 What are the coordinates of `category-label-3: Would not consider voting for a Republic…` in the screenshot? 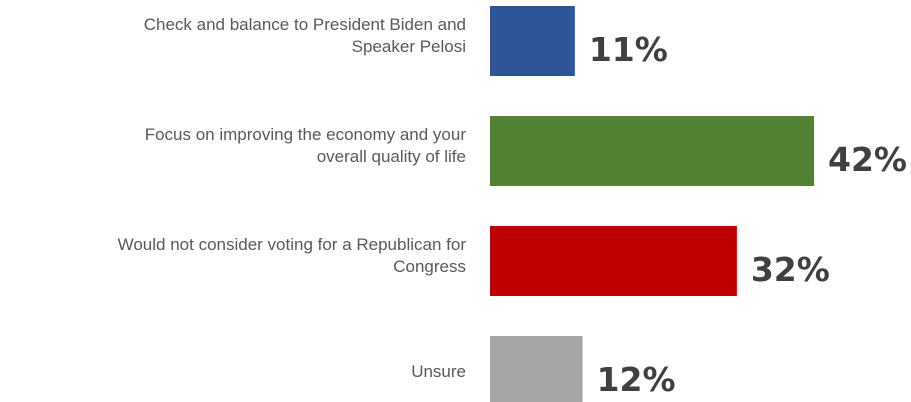 It's located at (292, 255).